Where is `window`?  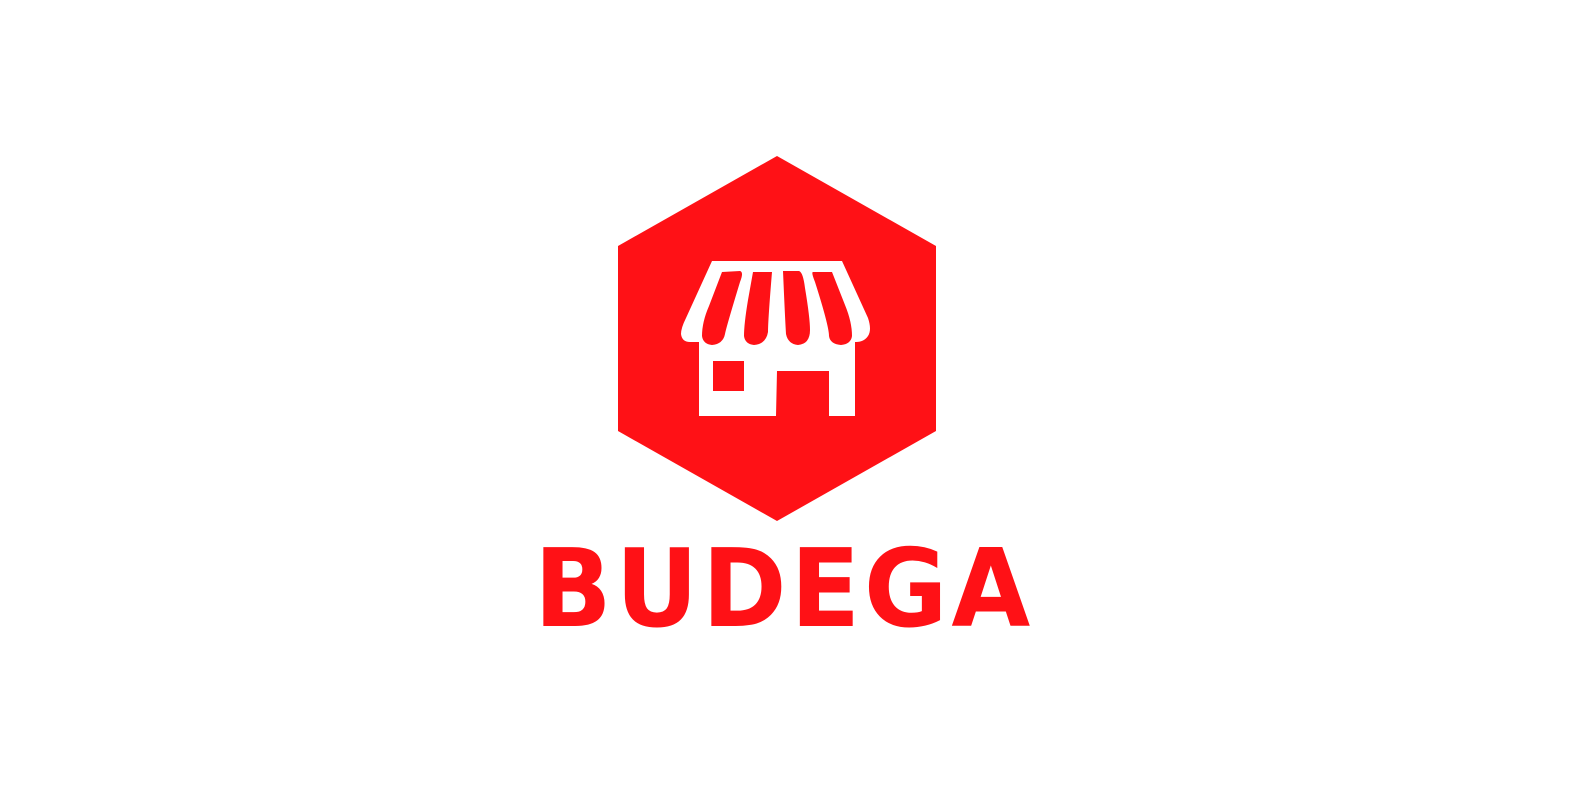
window is located at coordinates (728, 376).